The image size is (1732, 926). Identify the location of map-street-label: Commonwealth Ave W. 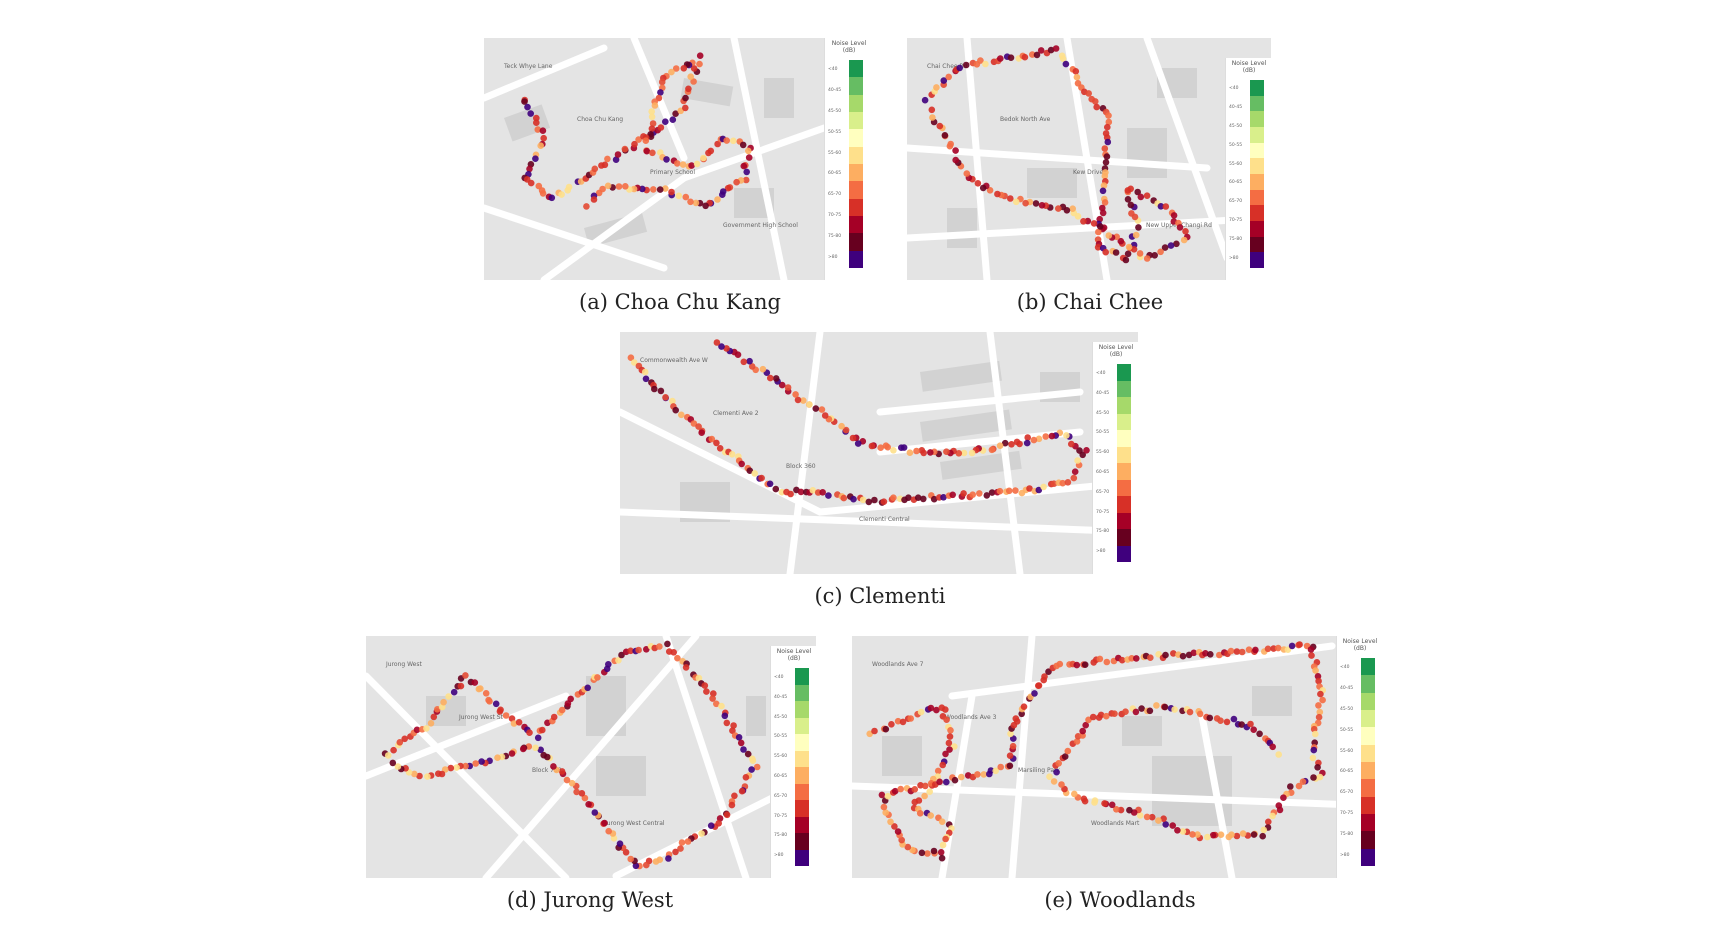
(674, 360).